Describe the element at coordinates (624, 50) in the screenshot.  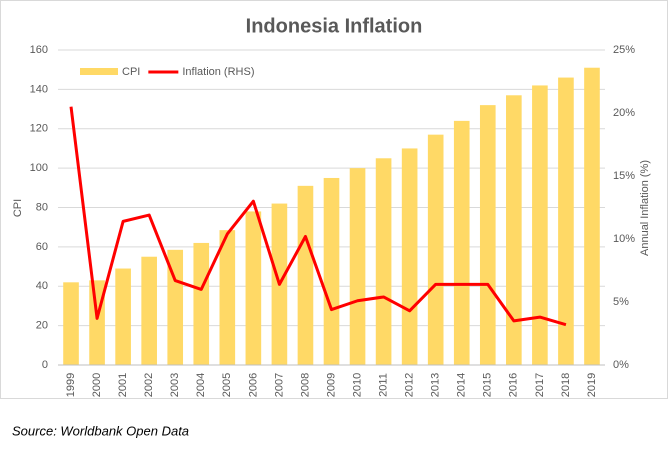
I see `y2-tick-label: 25%` at that location.